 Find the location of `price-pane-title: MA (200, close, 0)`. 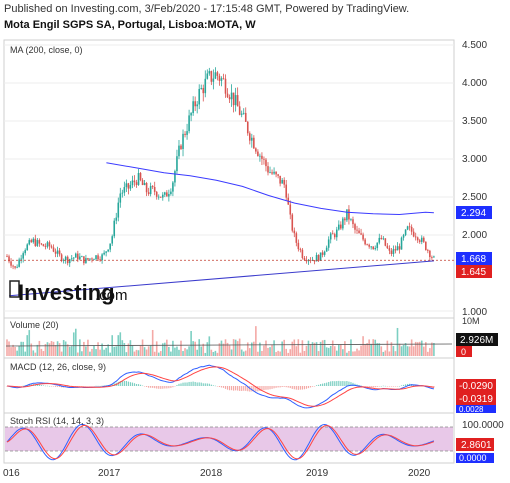

price-pane-title: MA (200, close, 0) is located at coordinates (46, 50).